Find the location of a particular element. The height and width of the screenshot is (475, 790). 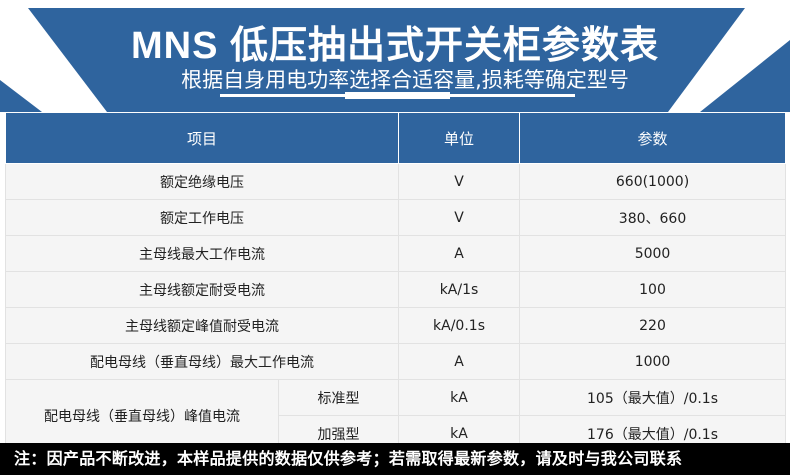

col-header-unit: 单位 is located at coordinates (459, 138).